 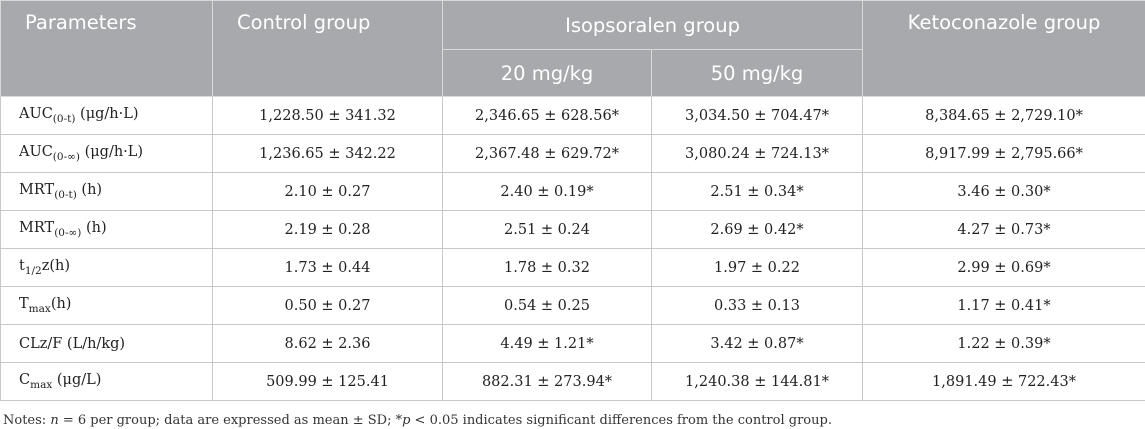 I want to click on parameter-unit: (L/h/kg), so click(x=94, y=343).